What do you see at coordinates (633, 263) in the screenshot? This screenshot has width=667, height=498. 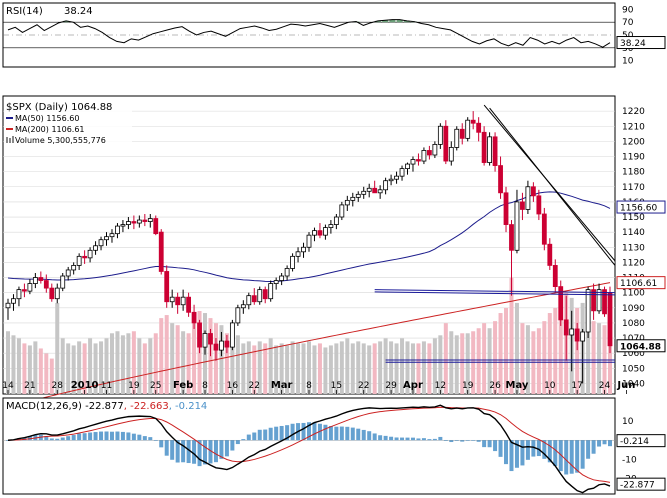 I see `price-tick-label: 1120` at bounding box center [633, 263].